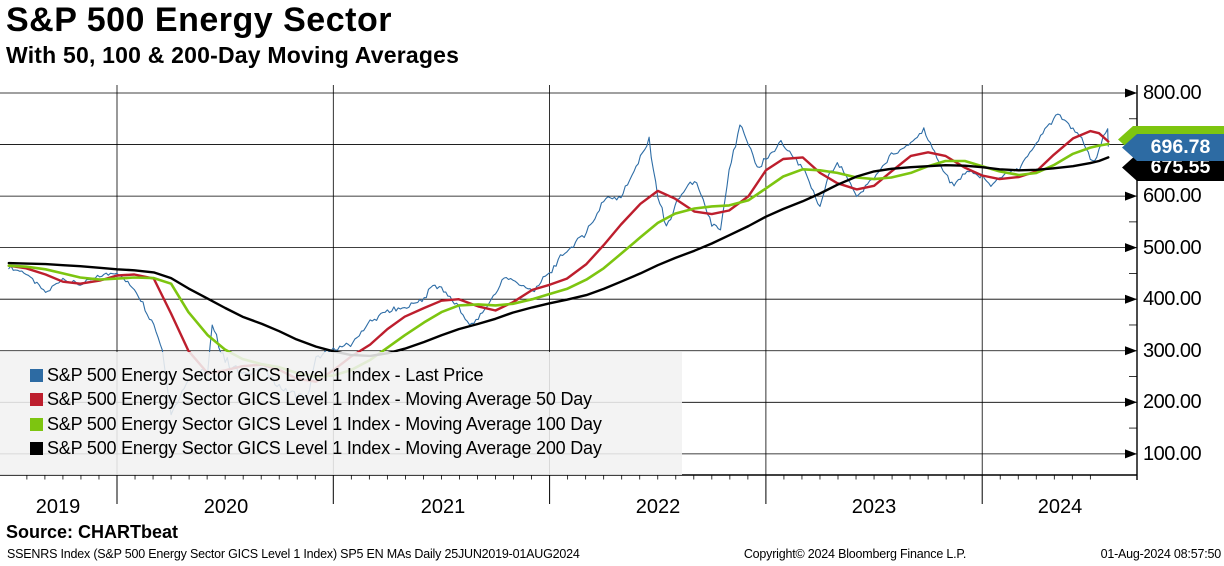 The width and height of the screenshot is (1224, 566). I want to click on y-axis-label-600: 600.00, so click(1172, 196).